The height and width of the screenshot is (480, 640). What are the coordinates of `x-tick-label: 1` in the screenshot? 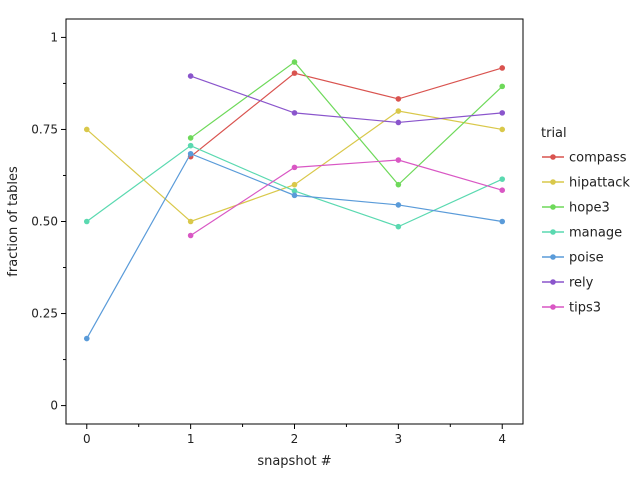 It's located at (191, 439).